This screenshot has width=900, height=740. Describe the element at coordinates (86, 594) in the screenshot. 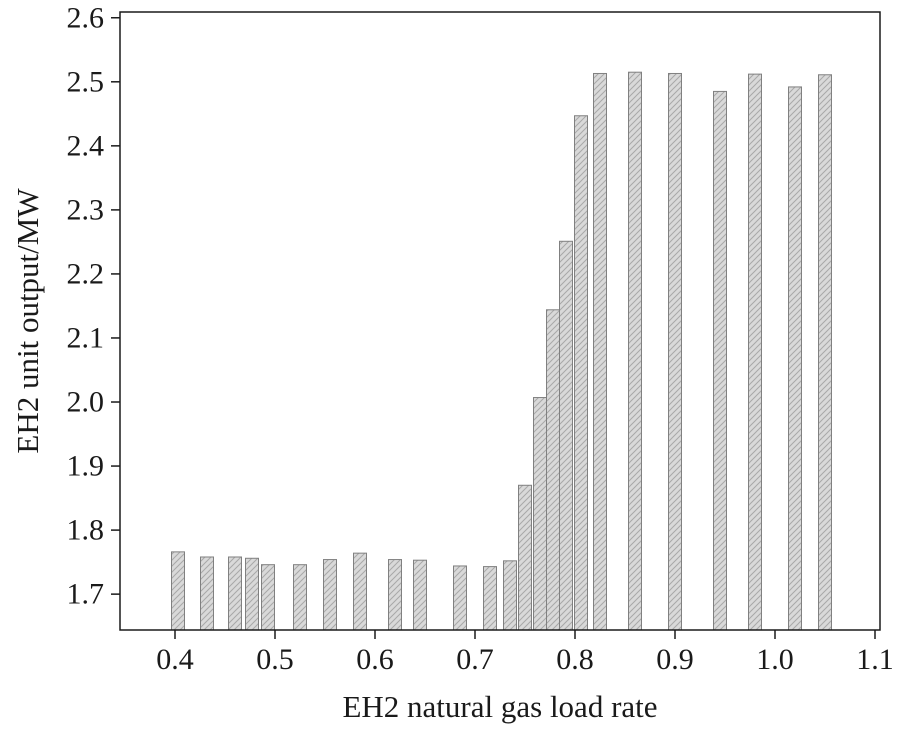

I see `y-tick-label: 1.7` at that location.